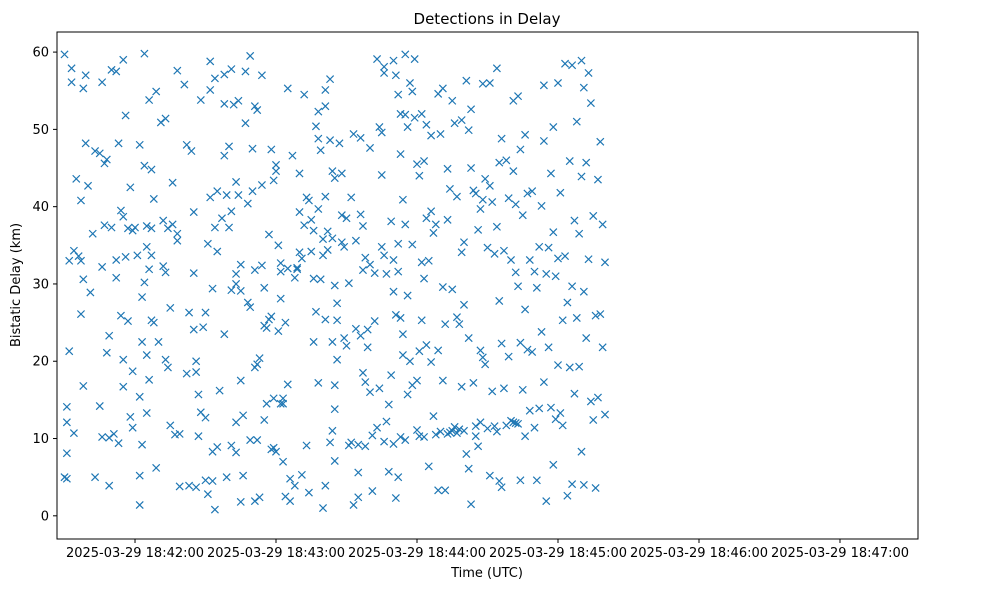  Describe the element at coordinates (45, 516) in the screenshot. I see `y-tick-label: 0` at that location.